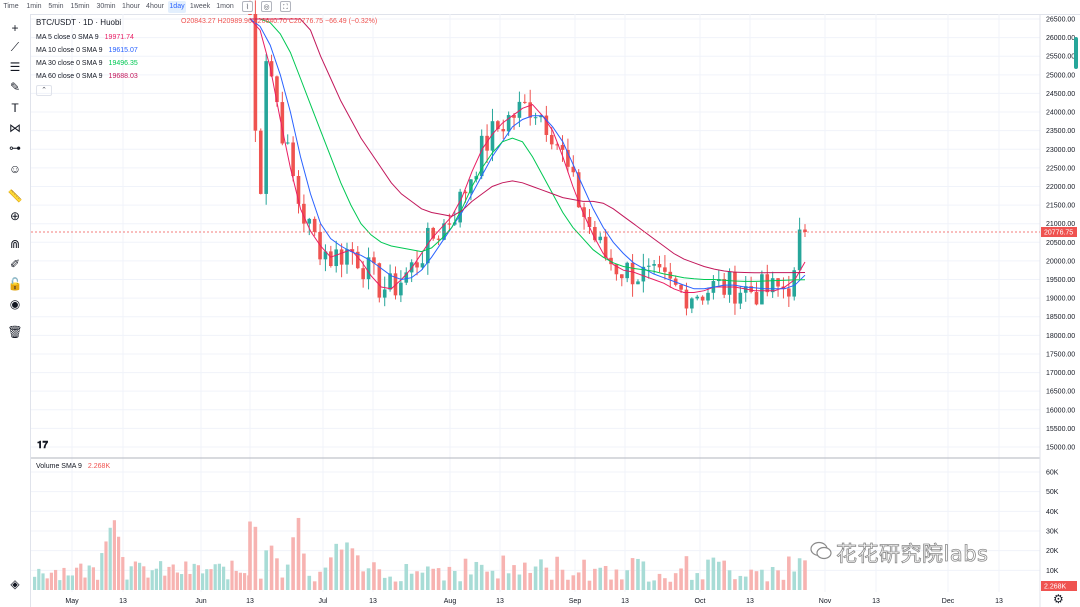  What do you see at coordinates (1060, 206) in the screenshot?
I see `price-tick: 21500.00` at bounding box center [1060, 206].